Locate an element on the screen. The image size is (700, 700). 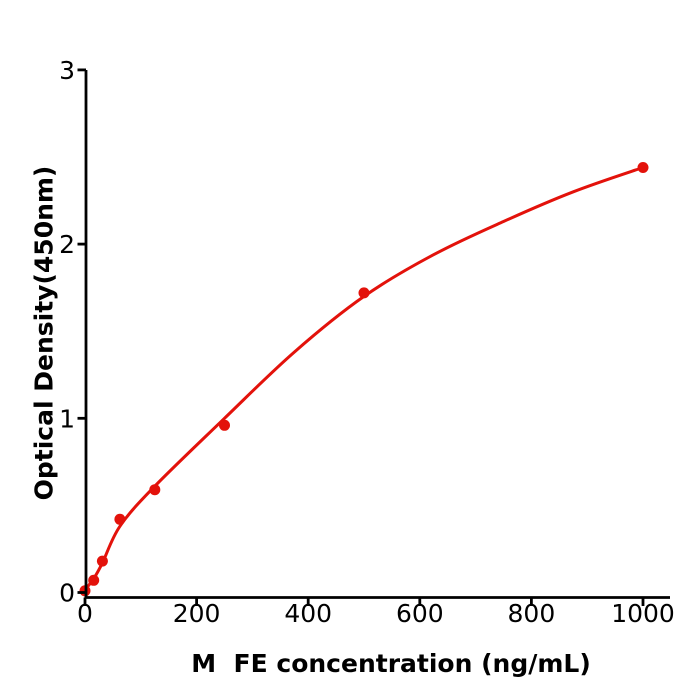
y-axis-label: Optical Density(450nm) is located at coordinates (44, 333).